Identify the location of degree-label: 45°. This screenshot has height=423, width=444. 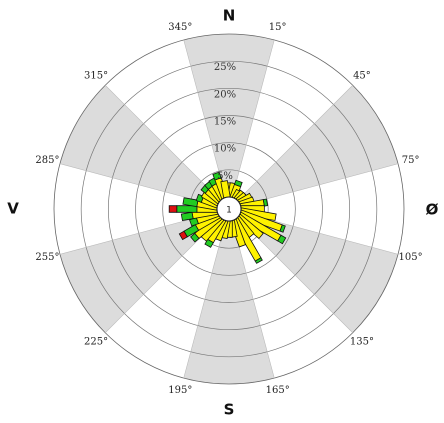
(362, 76).